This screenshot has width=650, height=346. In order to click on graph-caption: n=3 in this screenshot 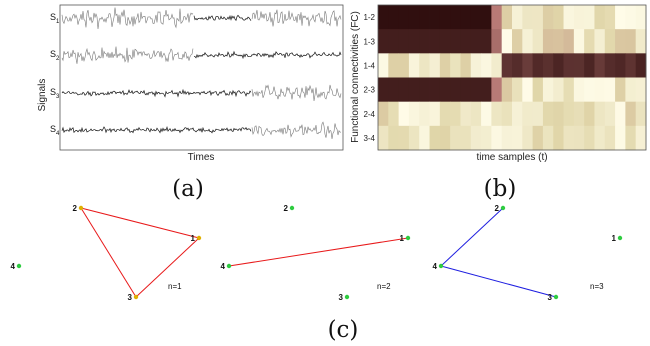, I will do `click(597, 286)`.